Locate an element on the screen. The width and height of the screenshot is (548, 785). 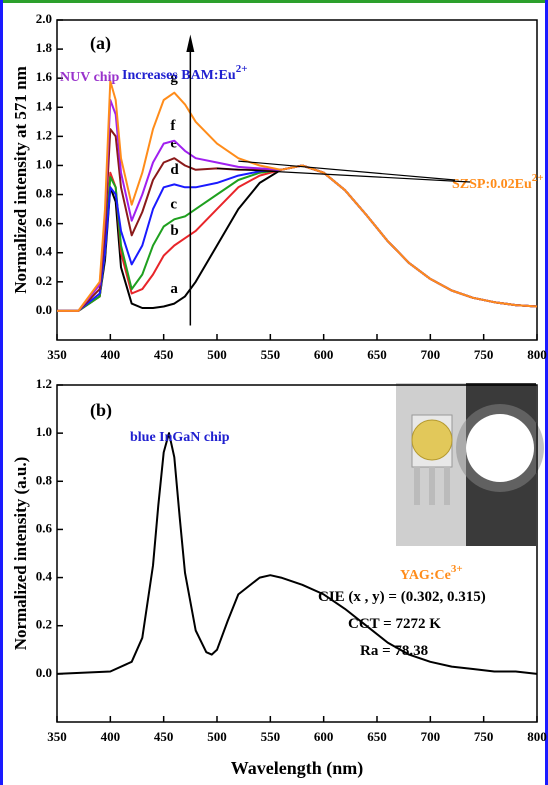
annotation-text: Ra = 78.38 is located at coordinates (394, 651).